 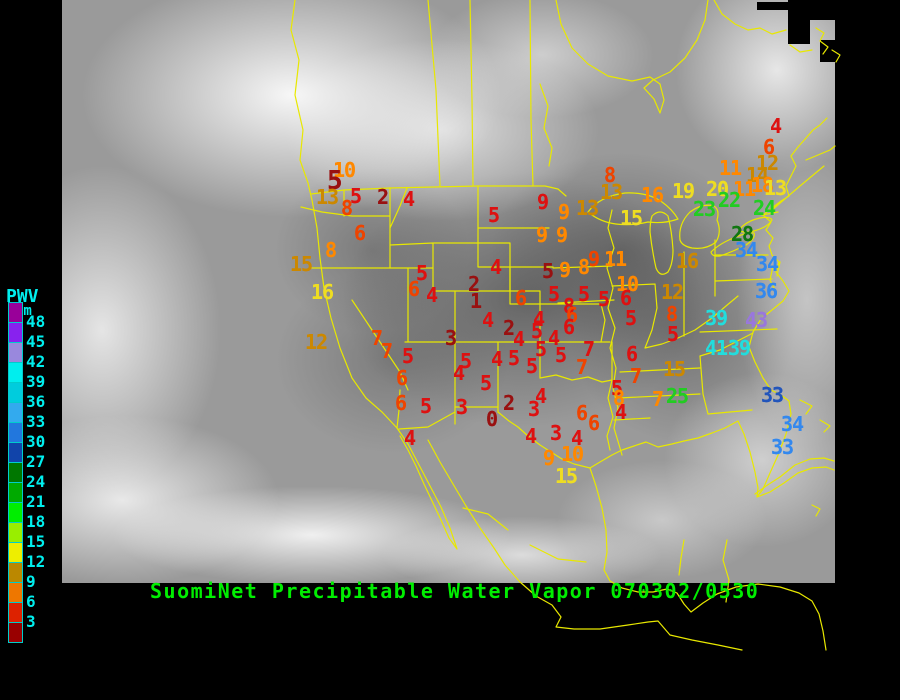 What do you see at coordinates (36, 381) in the screenshot?
I see `legend-label: 39` at bounding box center [36, 381].